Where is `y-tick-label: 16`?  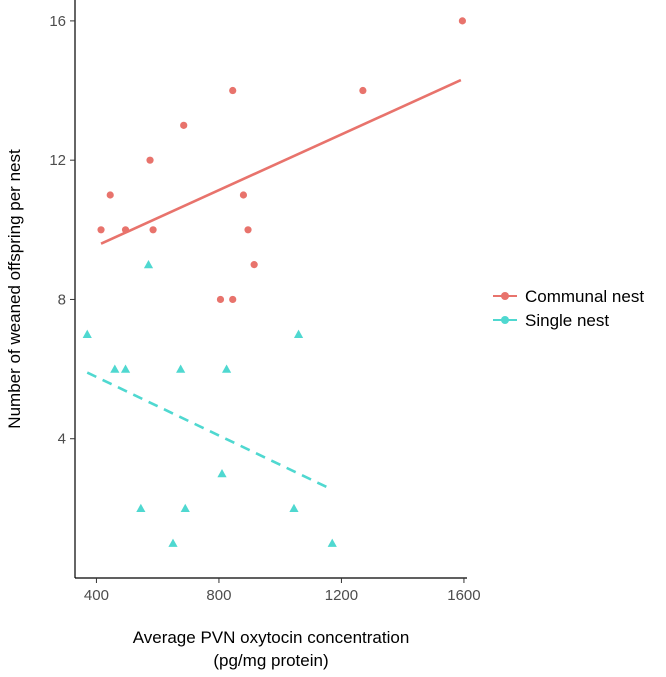 y-tick-label: 16 is located at coordinates (57, 21).